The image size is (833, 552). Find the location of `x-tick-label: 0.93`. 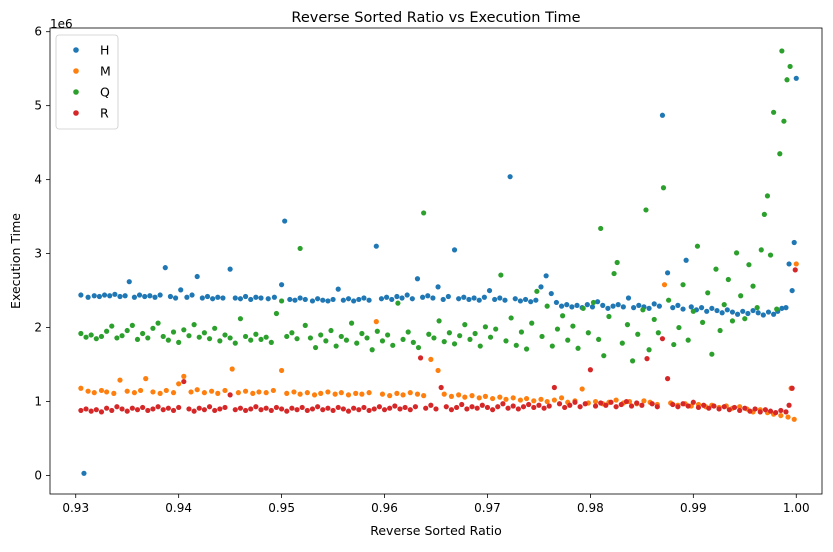

x-tick-label: 0.93 is located at coordinates (75, 508).